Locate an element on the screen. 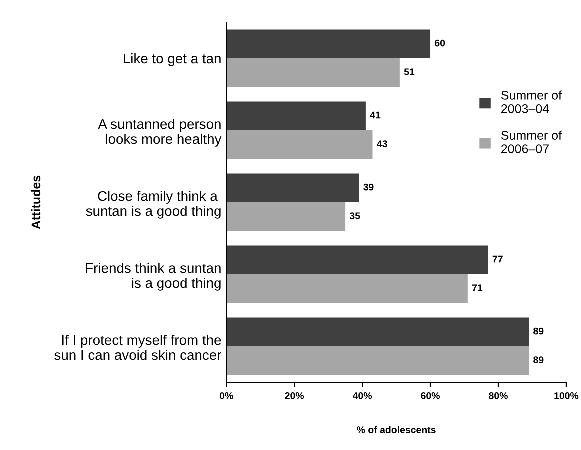 Image resolution: width=581 pixels, height=450 pixels. data-label: 51 is located at coordinates (409, 72).